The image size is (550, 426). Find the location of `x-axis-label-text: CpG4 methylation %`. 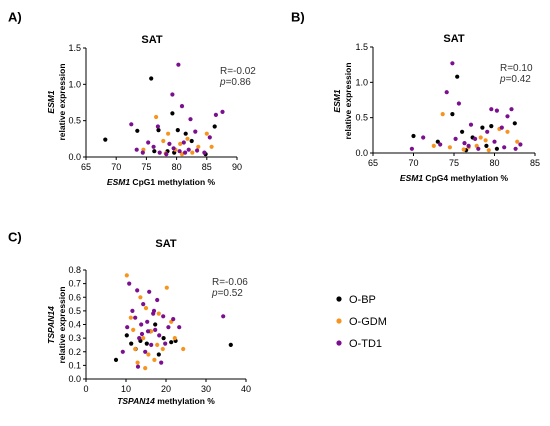

x-axis-label-text: CpG4 methylation % is located at coordinates (465, 178).